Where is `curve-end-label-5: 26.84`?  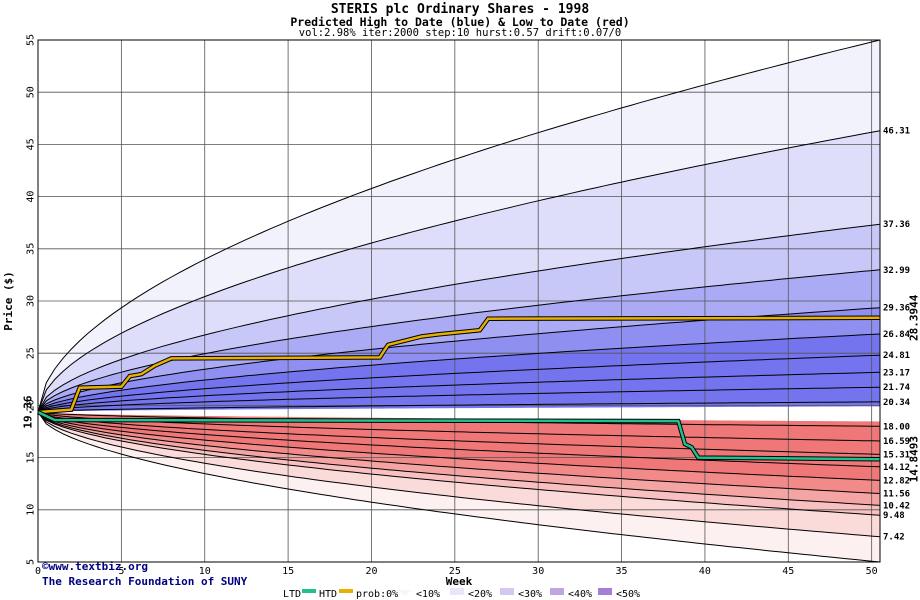 curve-end-label-5: 26.84 is located at coordinates (897, 335).